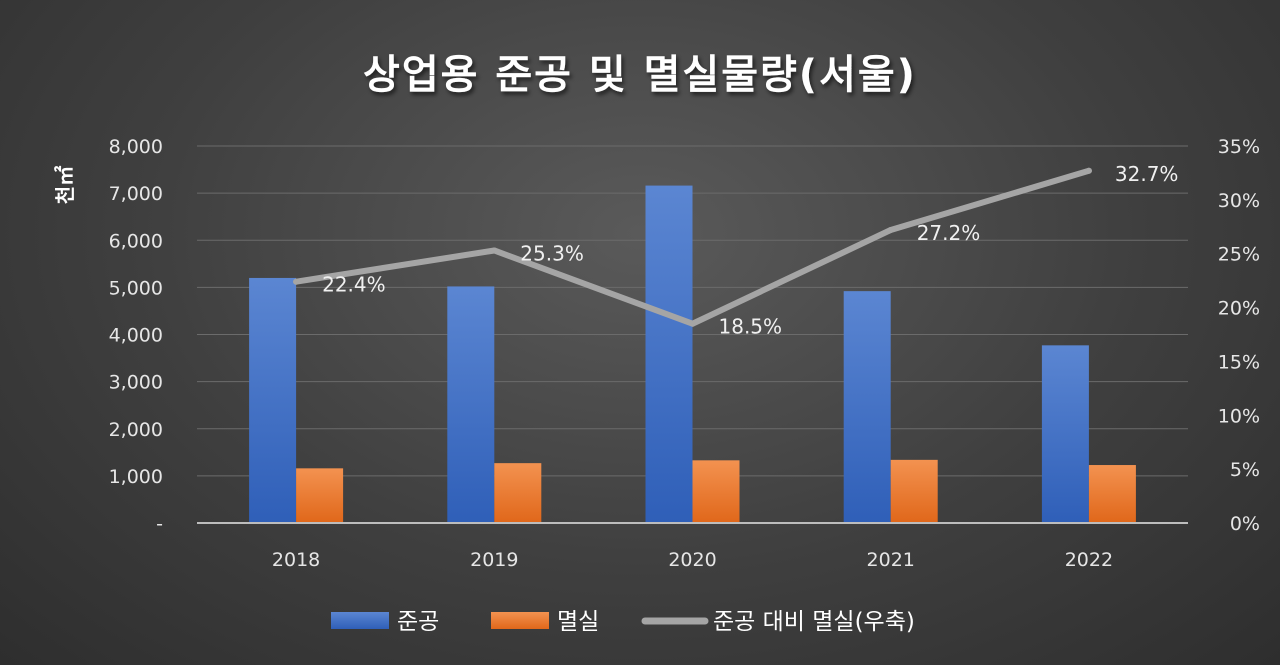 The image size is (1280, 665). What do you see at coordinates (891, 560) in the screenshot?
I see `x-tick-label: 2021` at bounding box center [891, 560].